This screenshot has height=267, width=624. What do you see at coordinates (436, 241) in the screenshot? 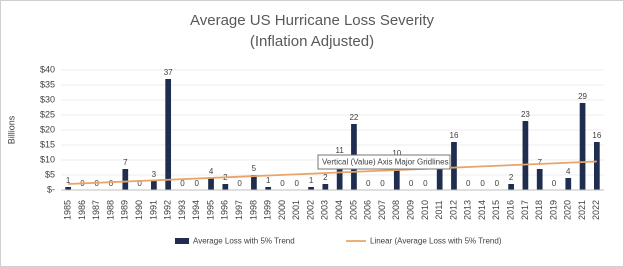
I see `legend-label: Linear (Average Loss with 5% Trend)` at bounding box center [436, 241].